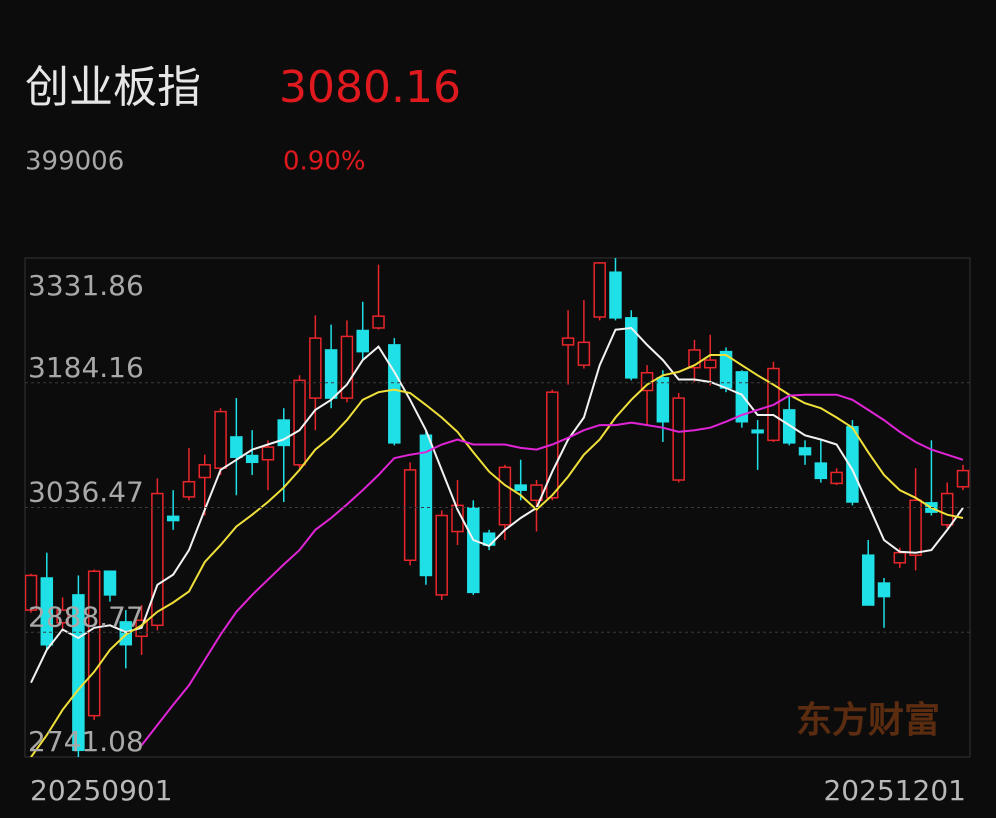 This screenshot has height=818, width=996. What do you see at coordinates (86, 616) in the screenshot?
I see `y-tick-label: 2888.77` at bounding box center [86, 616].